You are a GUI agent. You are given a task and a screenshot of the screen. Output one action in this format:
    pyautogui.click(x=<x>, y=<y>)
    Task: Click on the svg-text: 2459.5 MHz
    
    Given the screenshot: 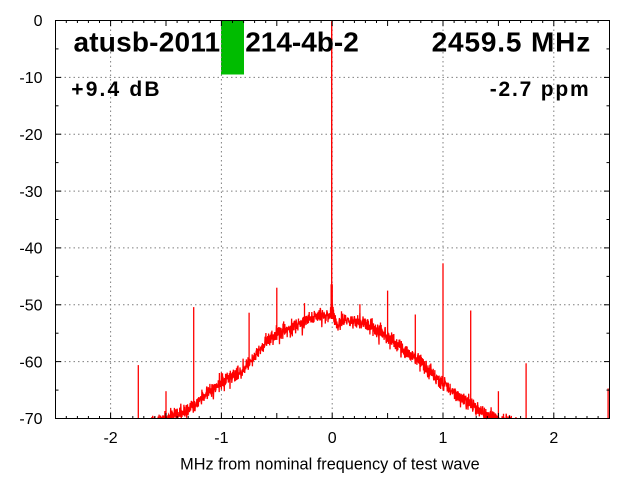 What is the action you would take?
    pyautogui.click(x=511, y=42)
    